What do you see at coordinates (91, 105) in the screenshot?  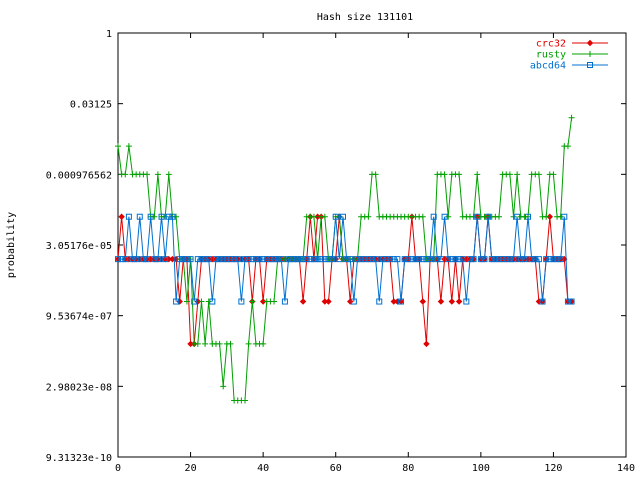 I see `y-tick-label: 0.03125` at bounding box center [91, 105].